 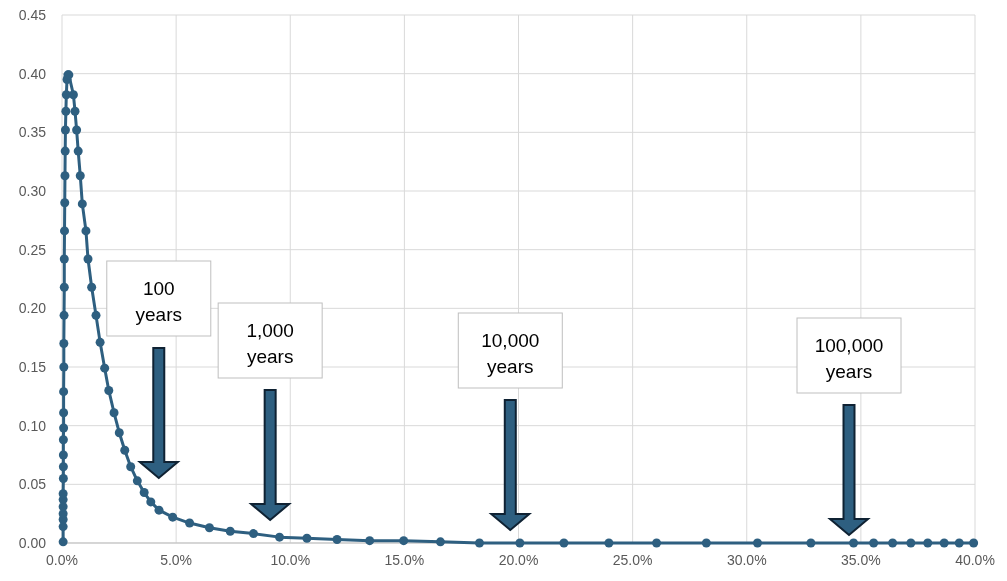 What do you see at coordinates (32, 542) in the screenshot?
I see `y-tick-label: 0.00` at bounding box center [32, 542].